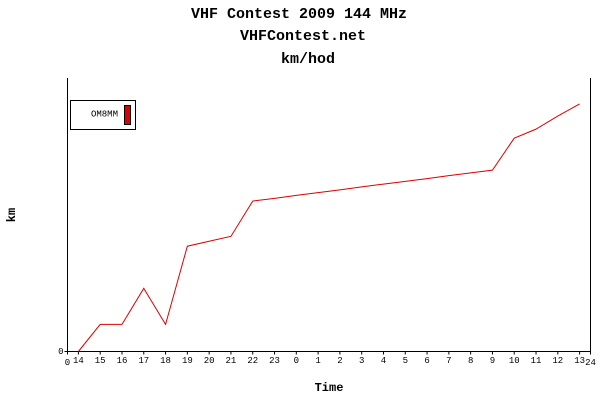 The image size is (600, 400). I want to click on x-tick-label: 18, so click(165, 361).